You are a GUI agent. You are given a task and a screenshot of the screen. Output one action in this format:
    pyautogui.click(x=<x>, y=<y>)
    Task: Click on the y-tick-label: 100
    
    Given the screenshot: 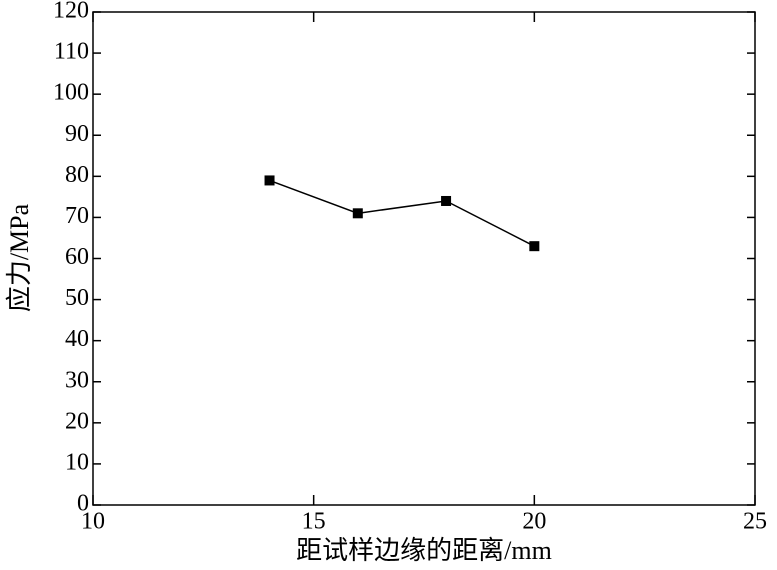 What is the action you would take?
    pyautogui.click(x=71, y=93)
    